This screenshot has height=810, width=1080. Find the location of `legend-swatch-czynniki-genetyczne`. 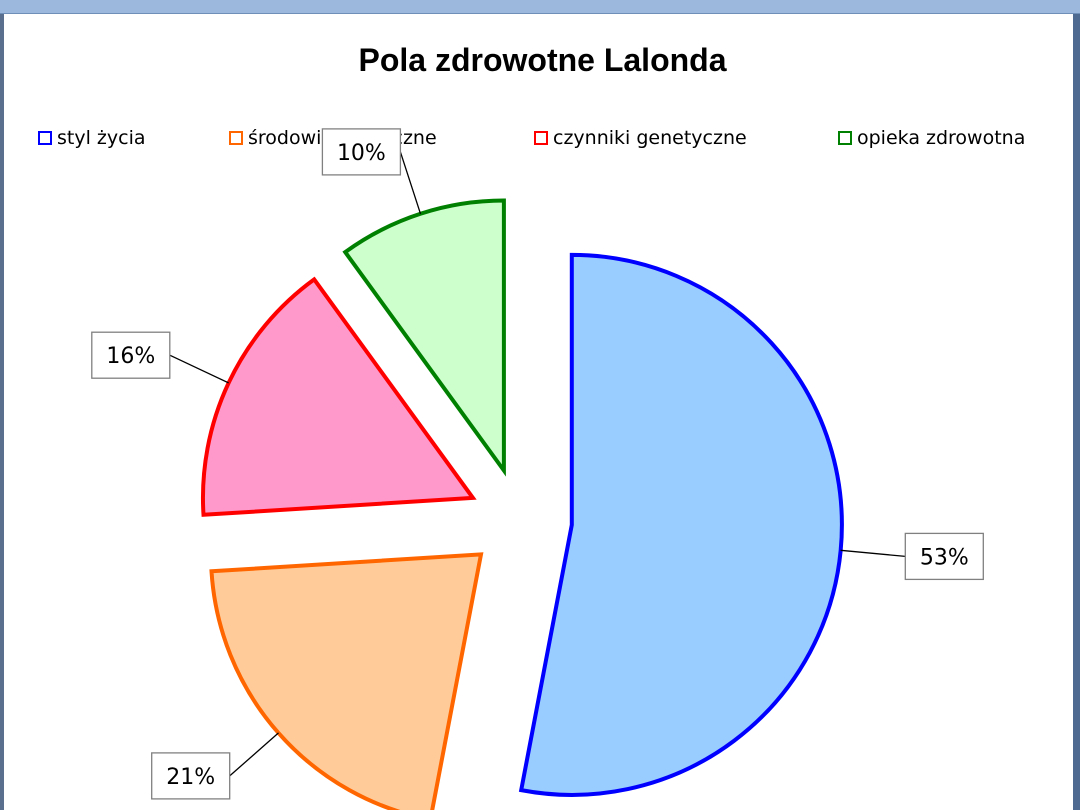

legend-swatch-czynniki-genetyczne is located at coordinates (541, 138).